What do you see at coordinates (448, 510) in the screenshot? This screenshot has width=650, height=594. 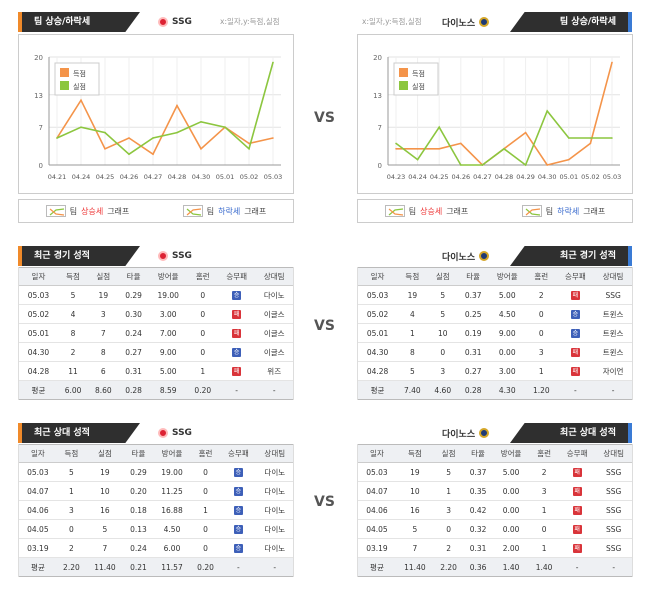 I see `cell-ra: 3` at bounding box center [448, 510].